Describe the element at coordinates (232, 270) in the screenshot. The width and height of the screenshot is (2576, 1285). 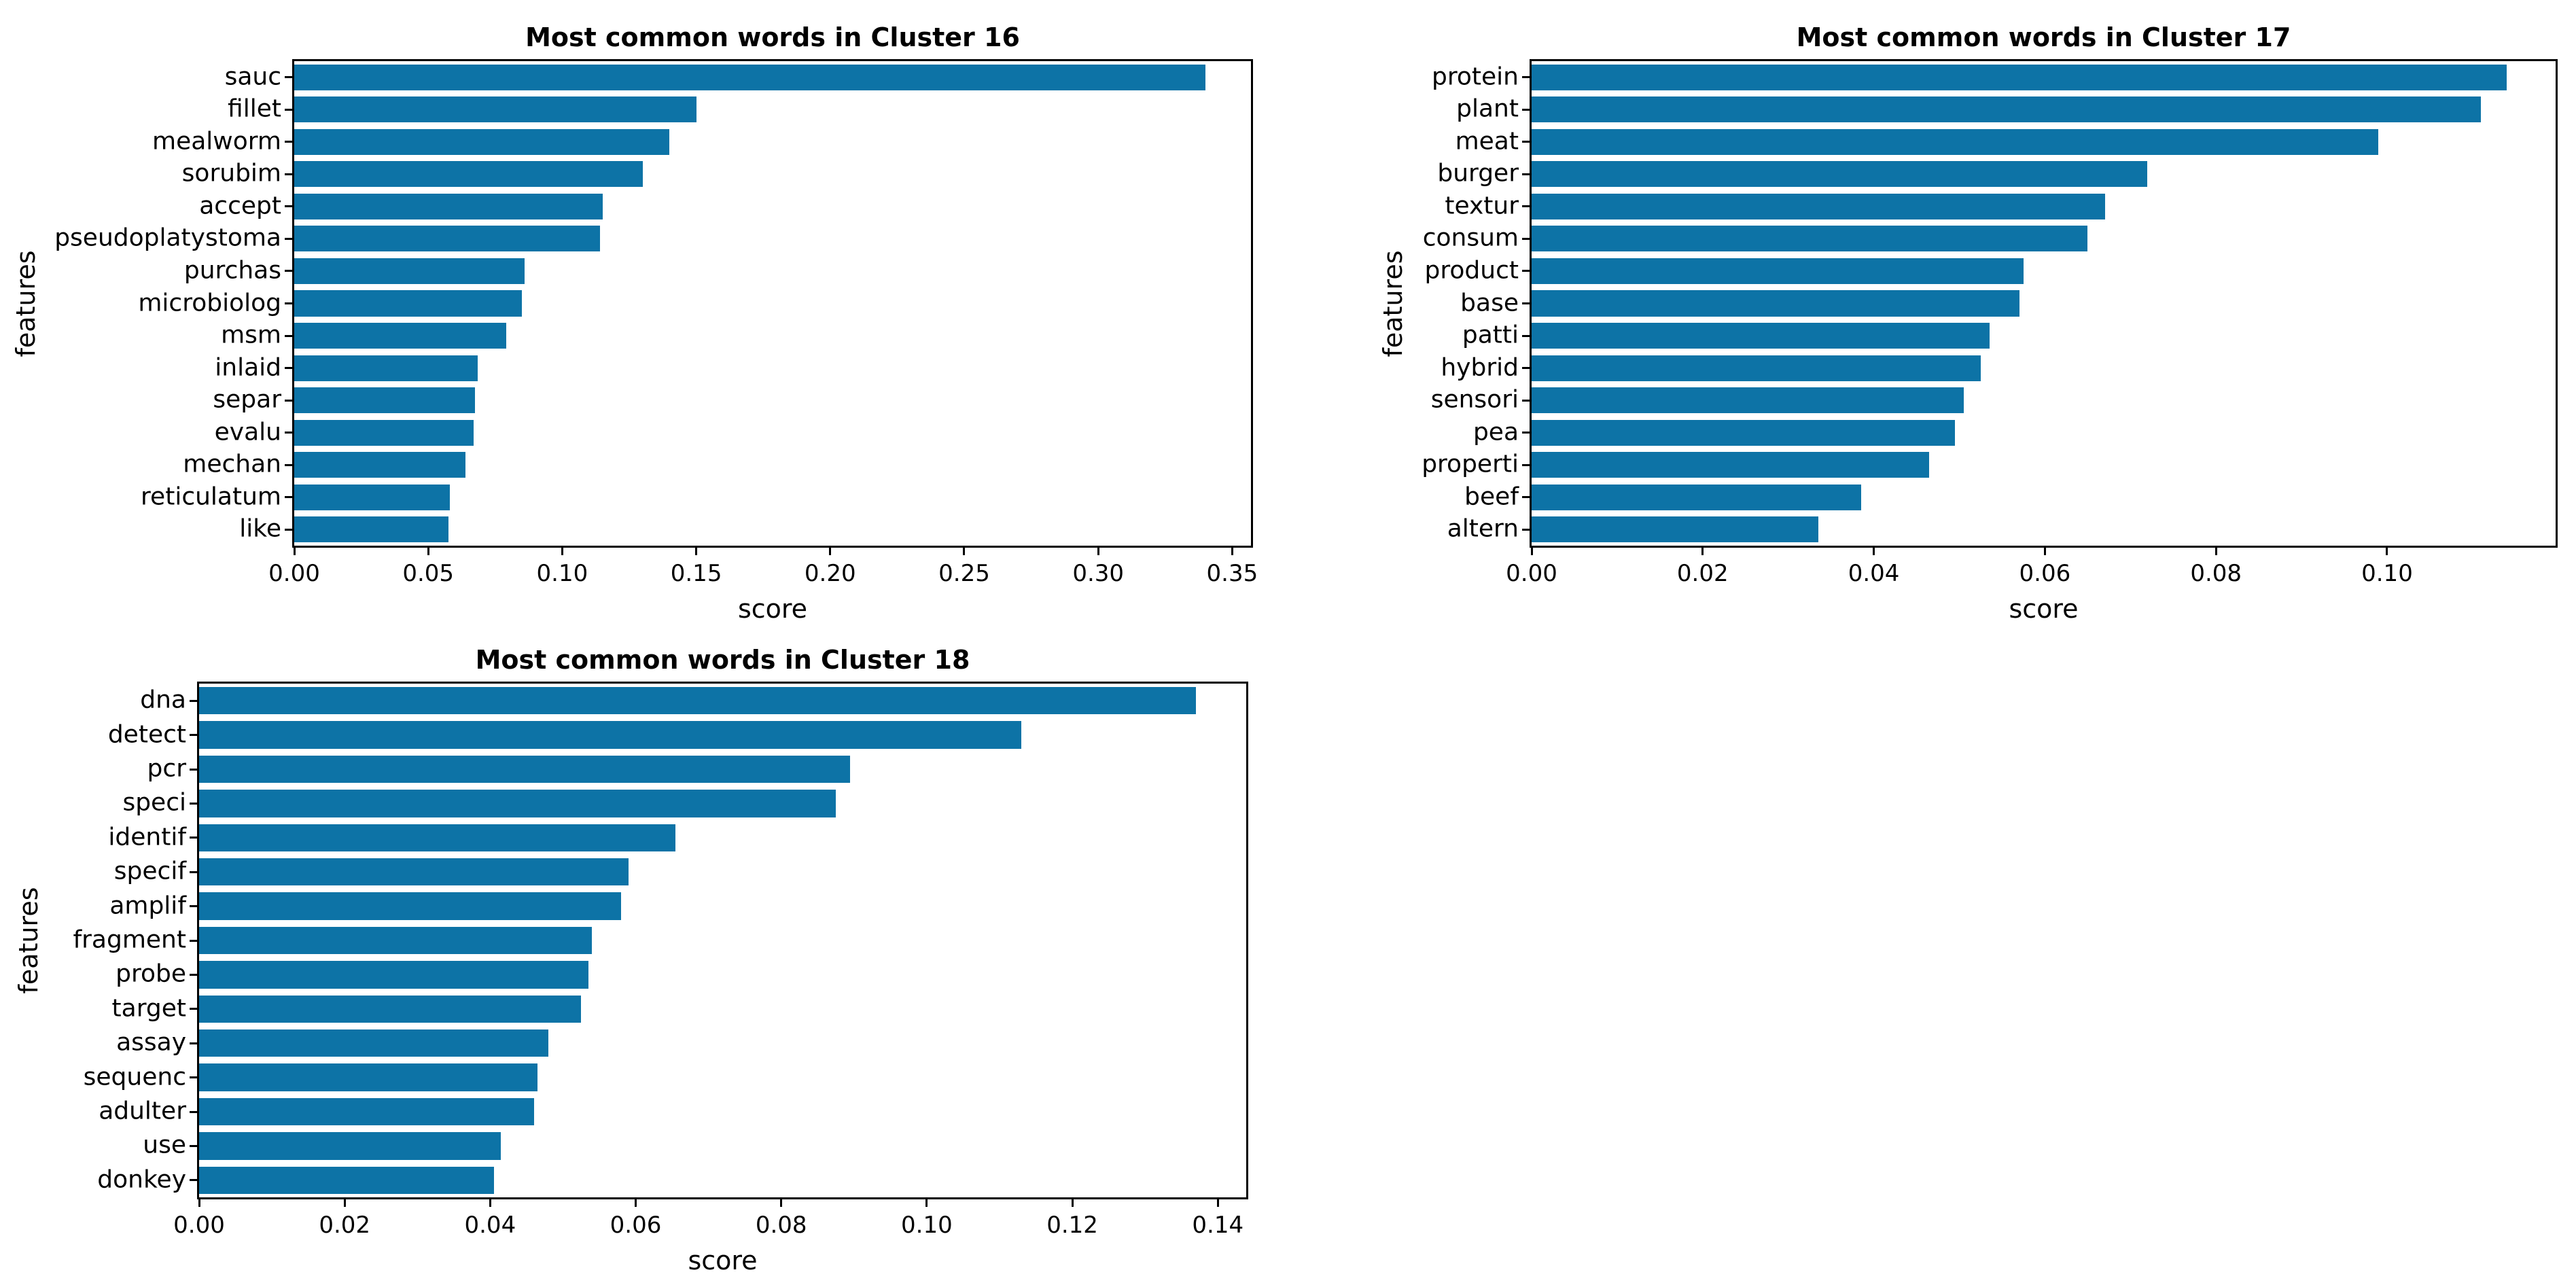
I see `y-tick-label: purchas` at that location.